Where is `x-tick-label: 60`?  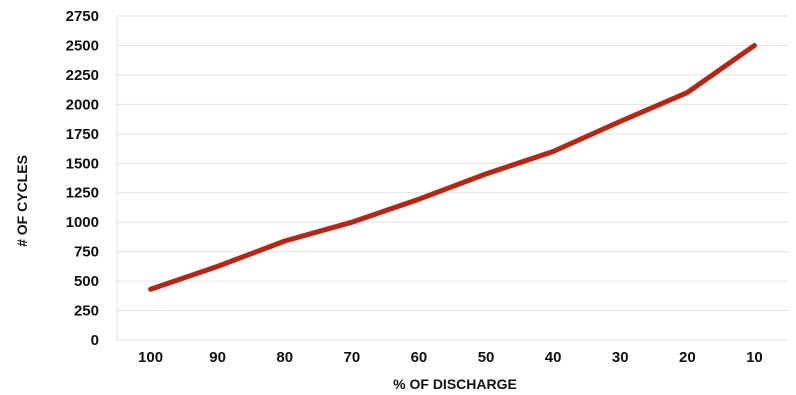 x-tick-label: 60 is located at coordinates (419, 357).